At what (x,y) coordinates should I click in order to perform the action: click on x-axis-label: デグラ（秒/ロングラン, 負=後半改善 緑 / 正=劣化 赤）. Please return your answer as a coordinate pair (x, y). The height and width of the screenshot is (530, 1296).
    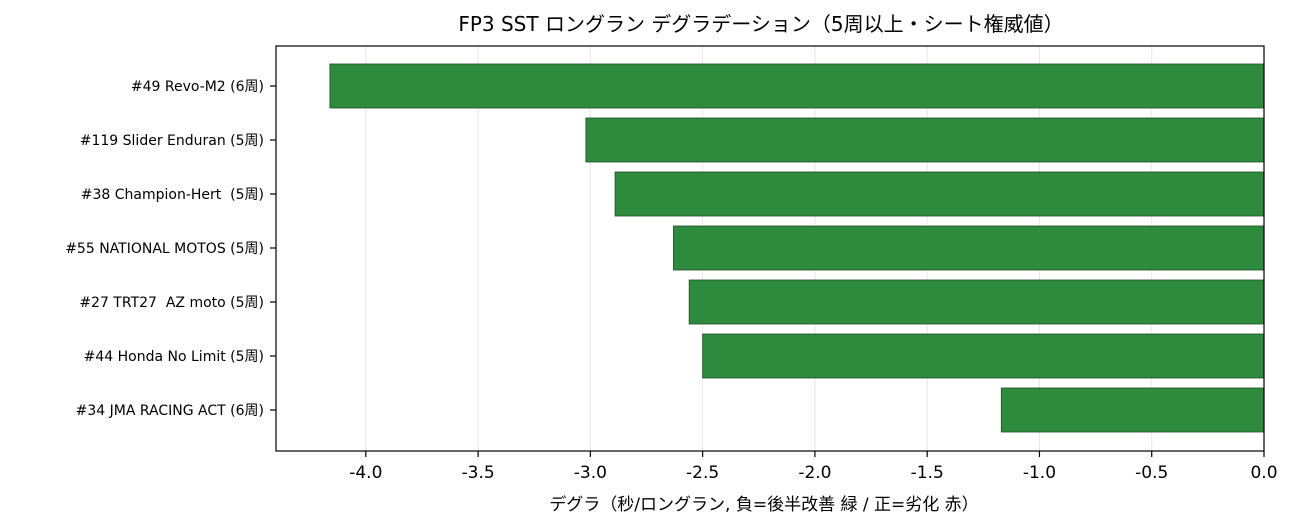
    Looking at the image, I should click on (763, 504).